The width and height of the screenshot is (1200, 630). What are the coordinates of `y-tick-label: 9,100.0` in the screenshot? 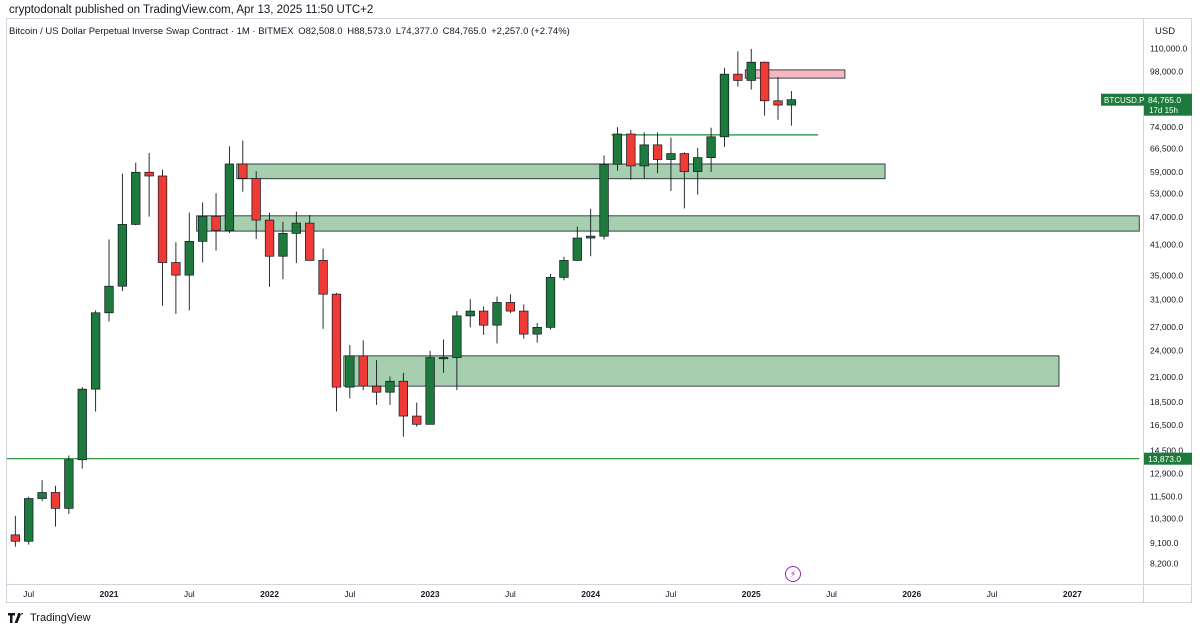 It's located at (1164, 543).